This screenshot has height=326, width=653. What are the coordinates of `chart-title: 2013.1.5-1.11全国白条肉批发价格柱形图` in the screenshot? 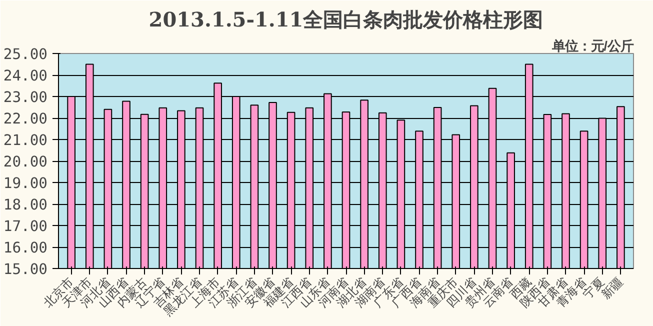 It's located at (346, 20).